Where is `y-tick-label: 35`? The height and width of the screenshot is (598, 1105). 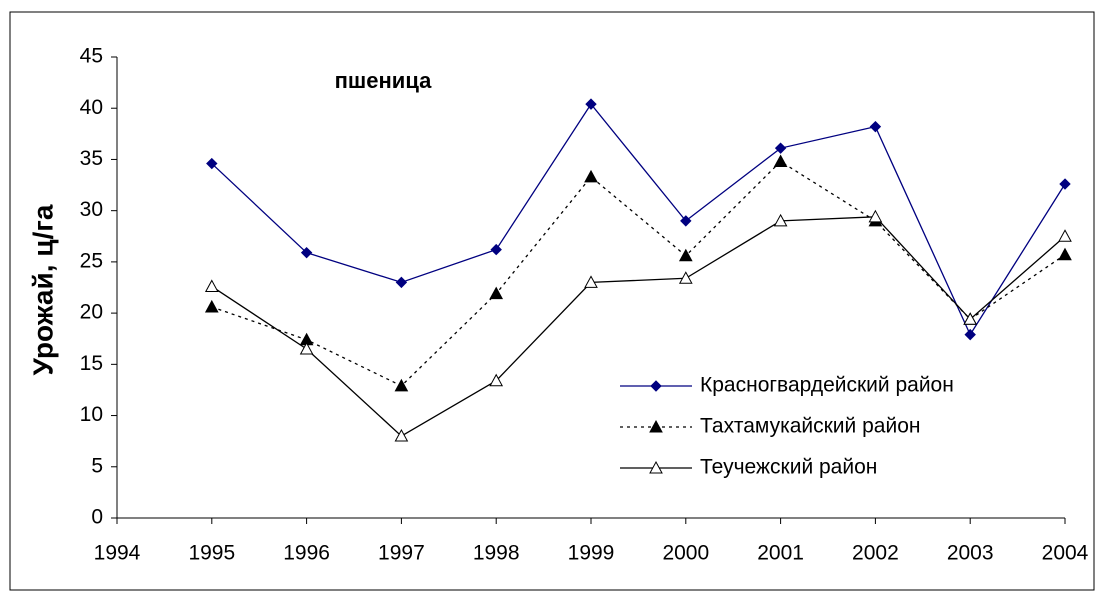
y-tick-label: 35 is located at coordinates (91, 158).